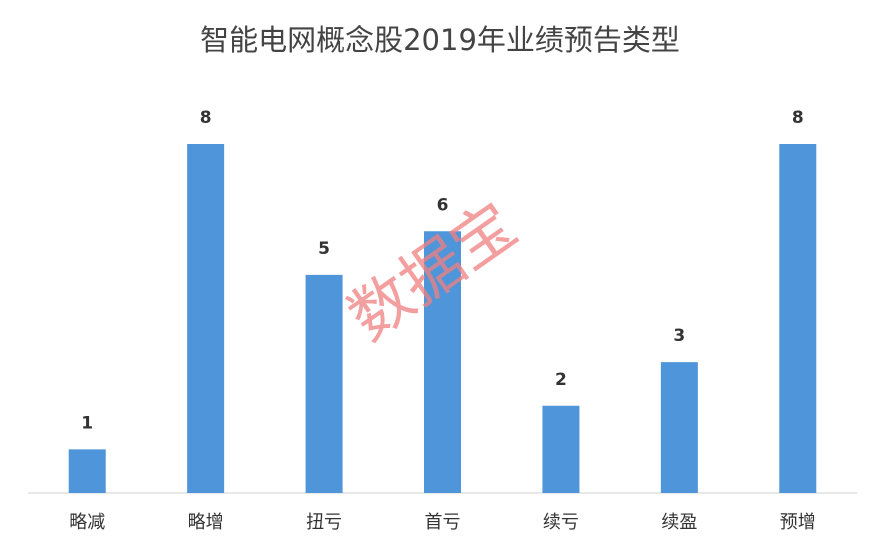  What do you see at coordinates (87, 423) in the screenshot?
I see `data-label: 1` at bounding box center [87, 423].